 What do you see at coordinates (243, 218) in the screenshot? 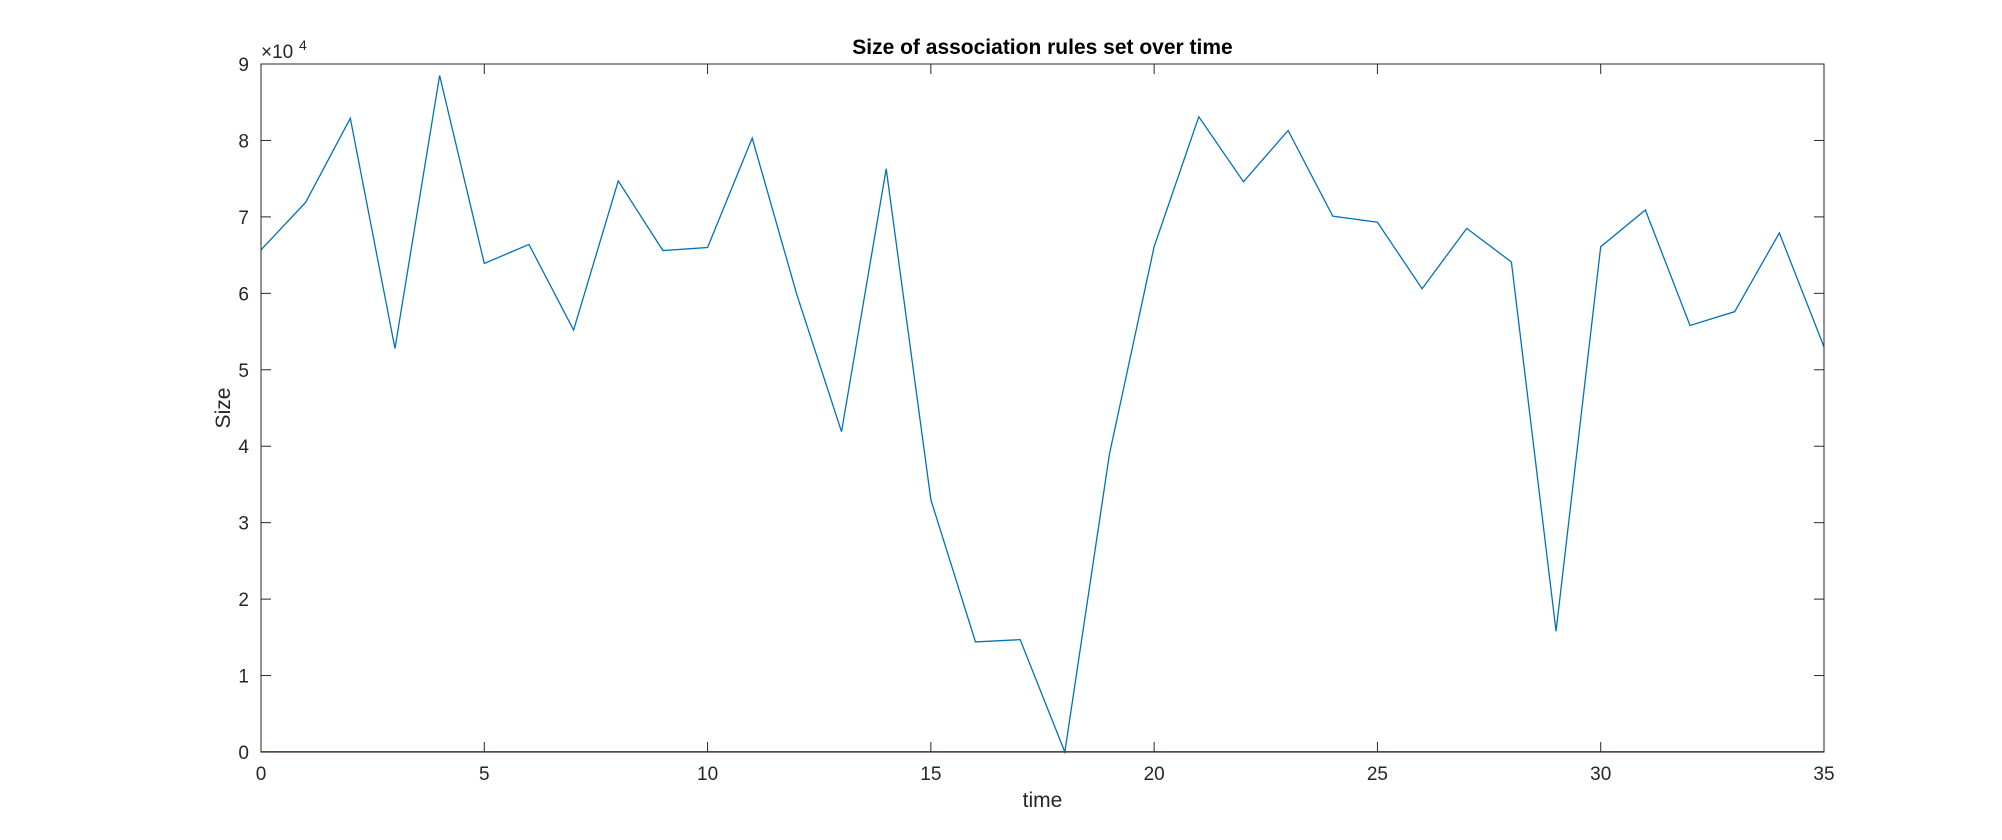
I see `y-tick-label: 7` at bounding box center [243, 218].